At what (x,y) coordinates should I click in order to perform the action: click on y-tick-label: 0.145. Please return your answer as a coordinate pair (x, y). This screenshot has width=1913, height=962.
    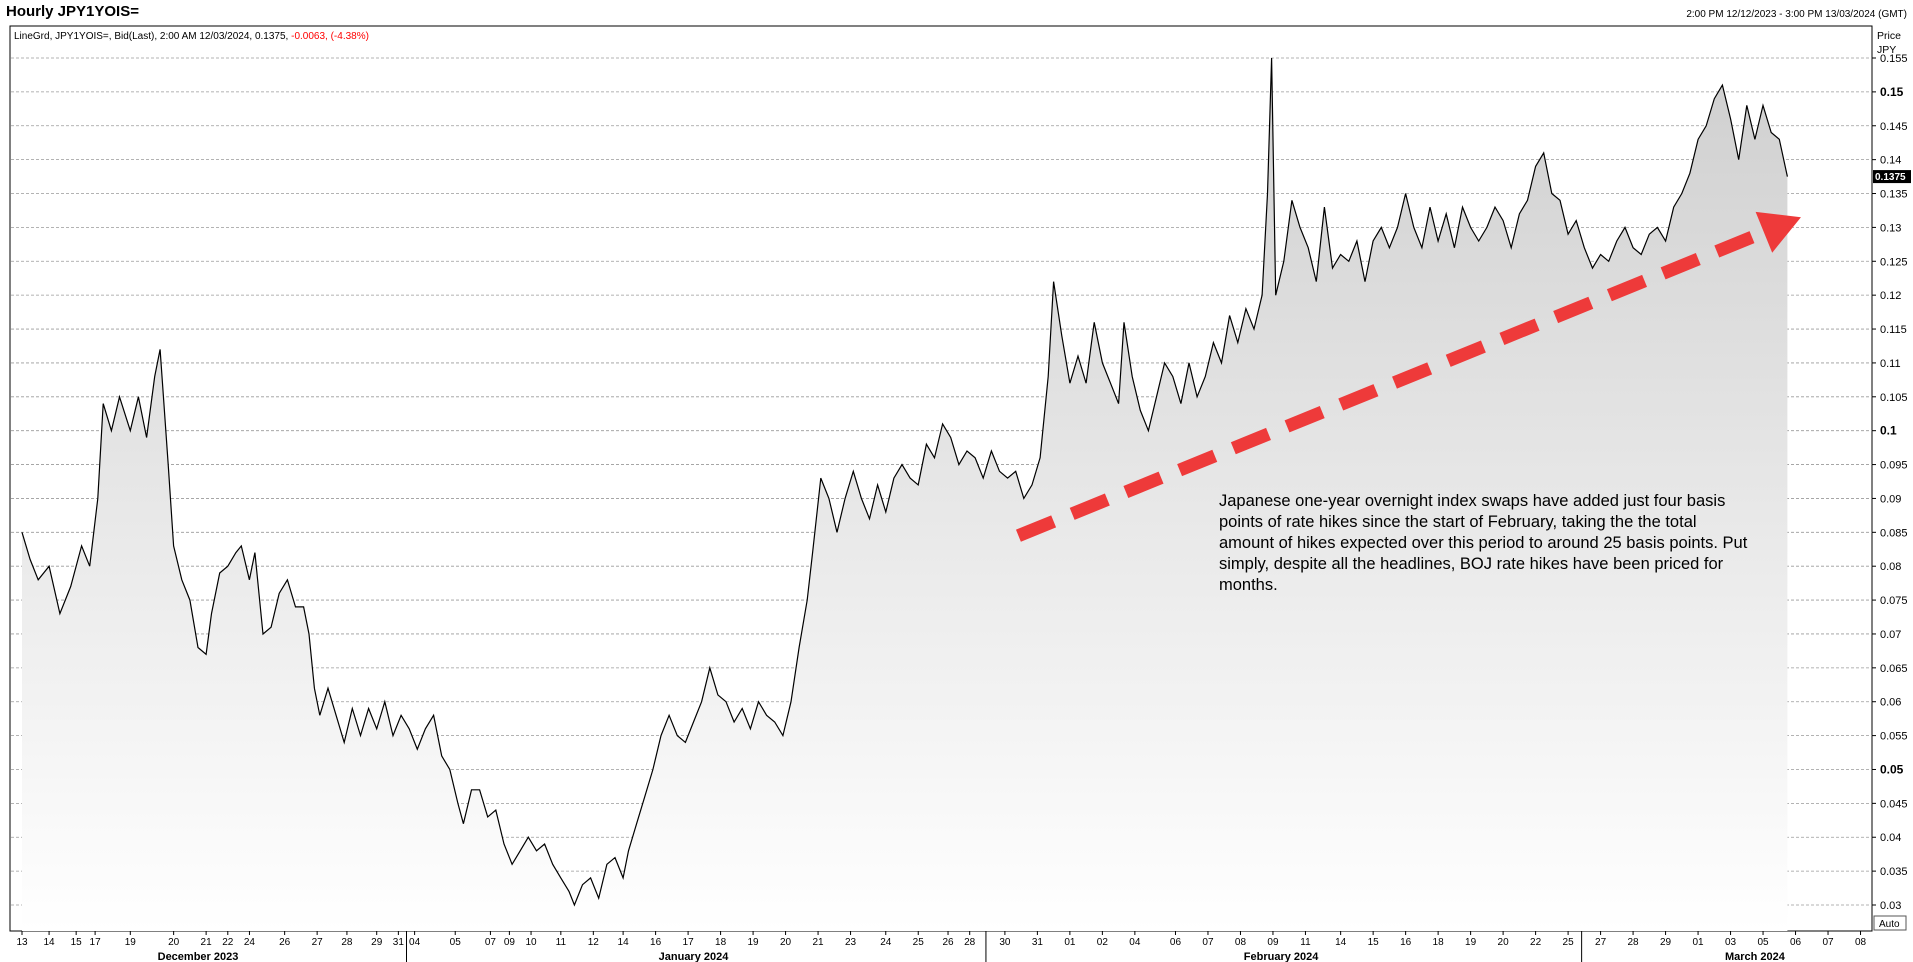
    Looking at the image, I should click on (1894, 127).